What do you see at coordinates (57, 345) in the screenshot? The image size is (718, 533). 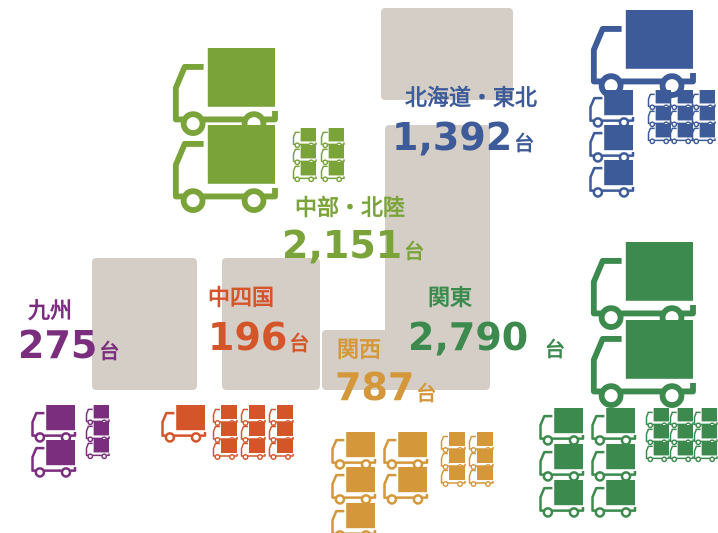 I see `region-count: 275` at bounding box center [57, 345].